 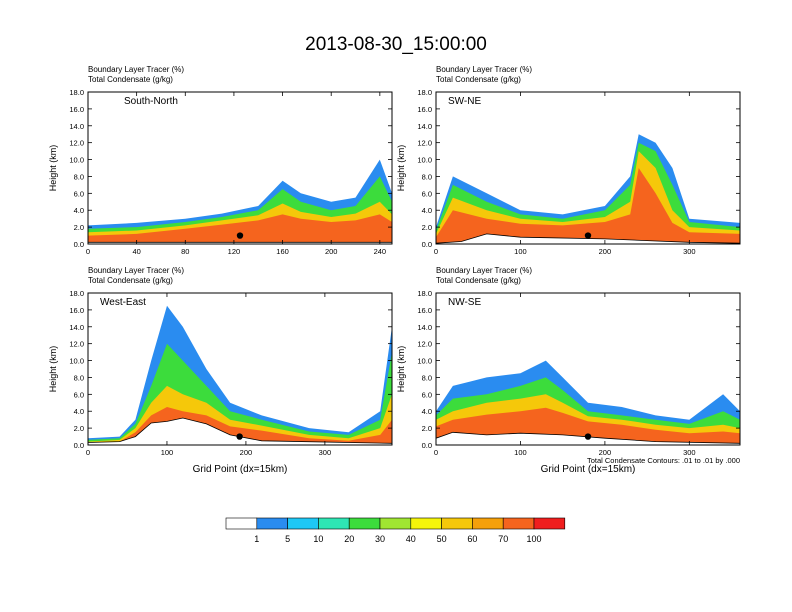 What do you see at coordinates (234, 251) in the screenshot?
I see `x-tick-label: 120` at bounding box center [234, 251].